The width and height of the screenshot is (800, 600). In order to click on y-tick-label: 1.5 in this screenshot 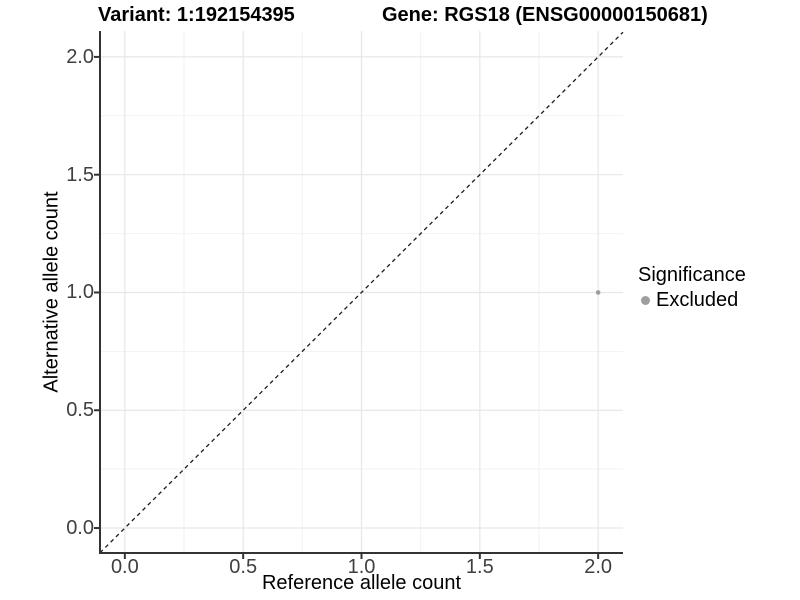, I will do `click(80, 174)`.